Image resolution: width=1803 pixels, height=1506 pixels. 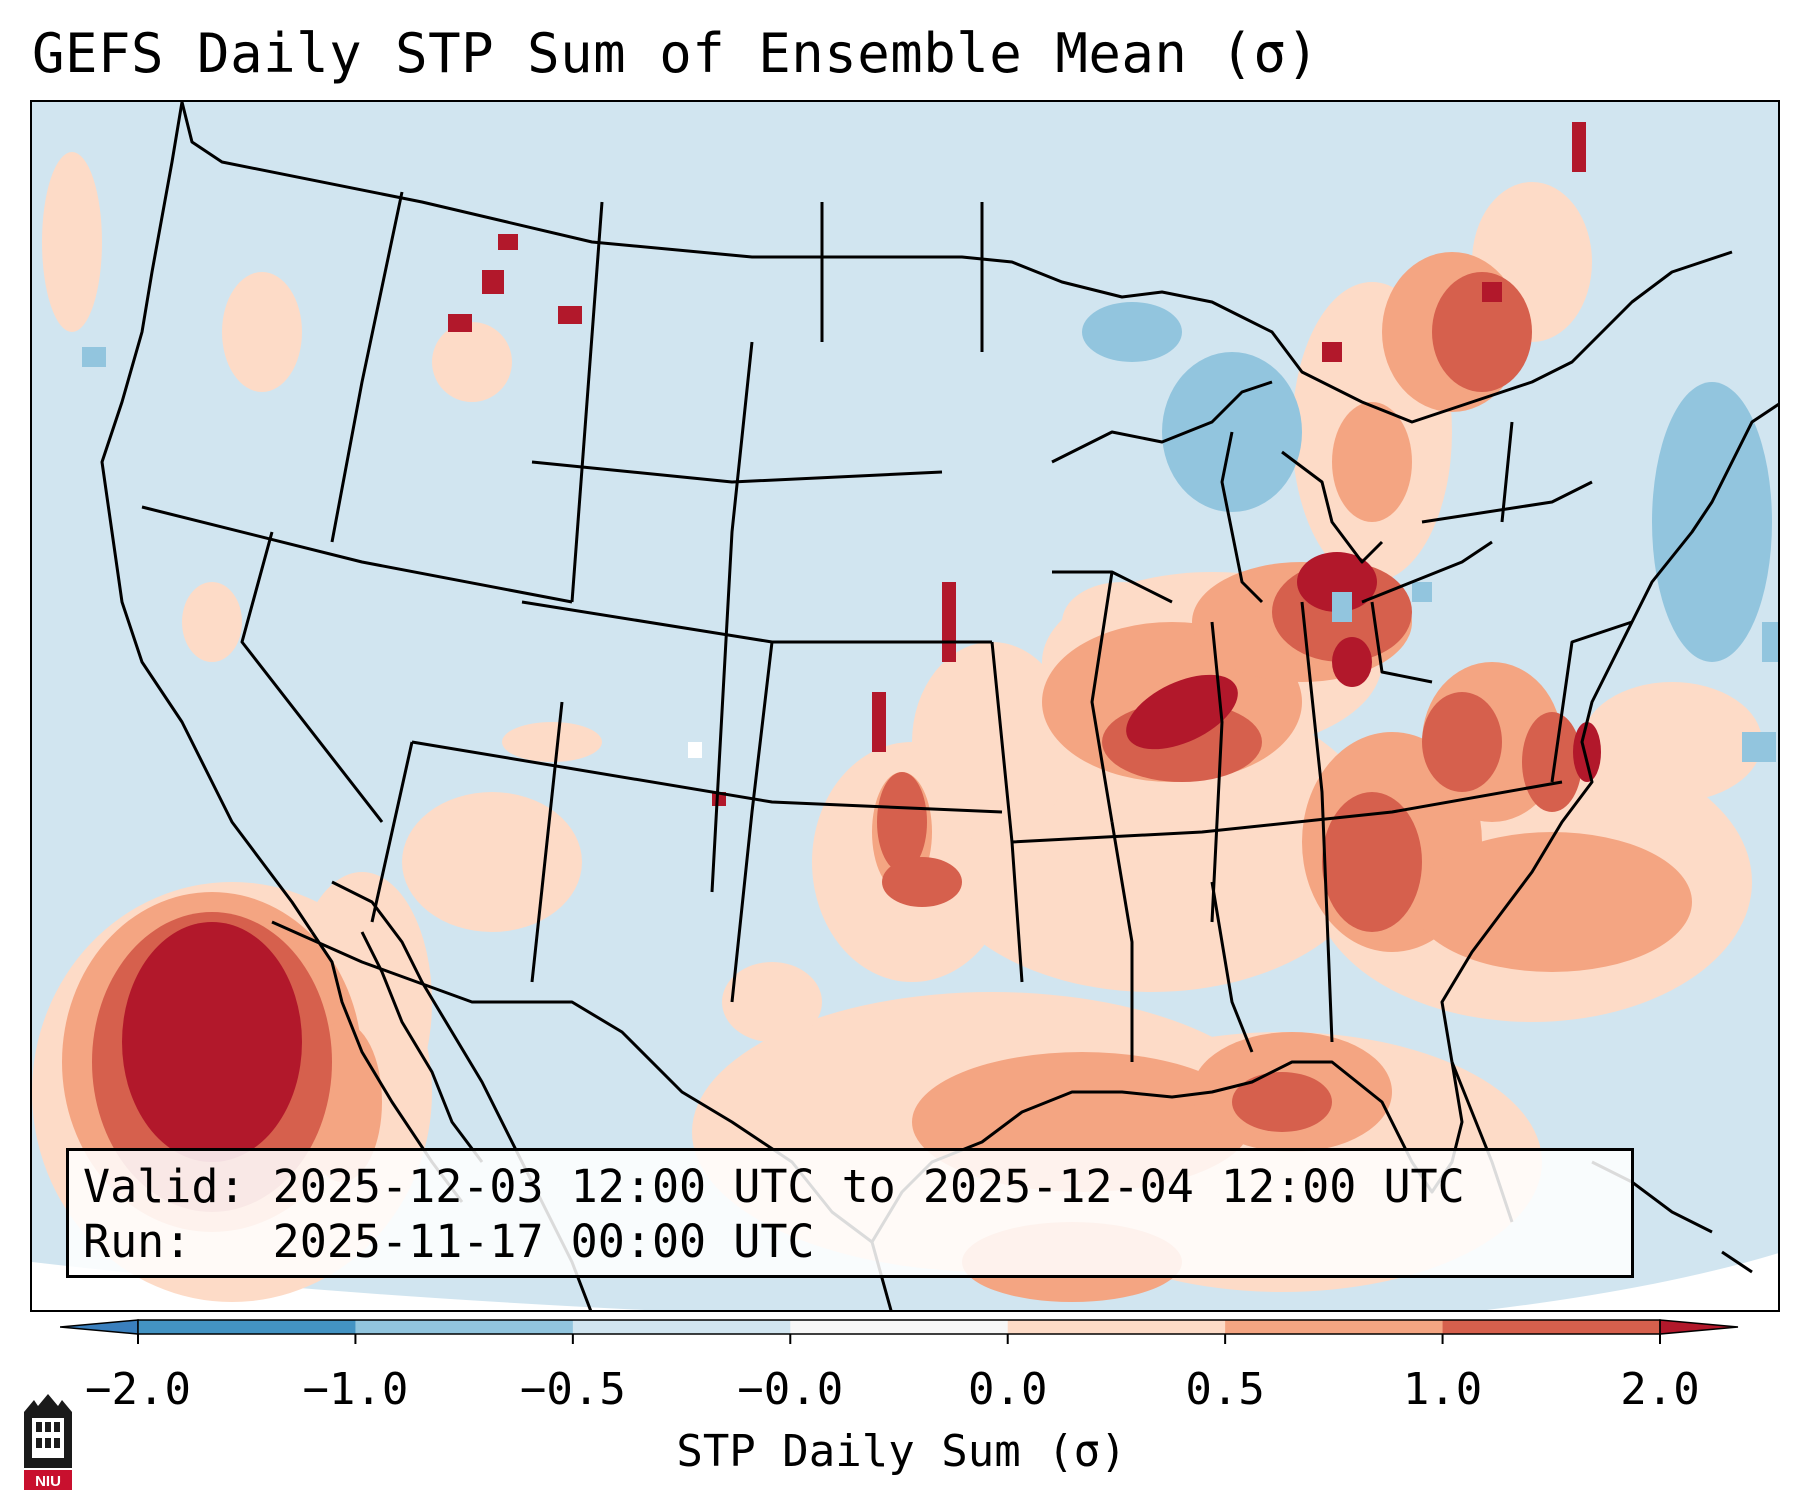 I want to click on state-line-sd-ne, so click(x=737, y=472).